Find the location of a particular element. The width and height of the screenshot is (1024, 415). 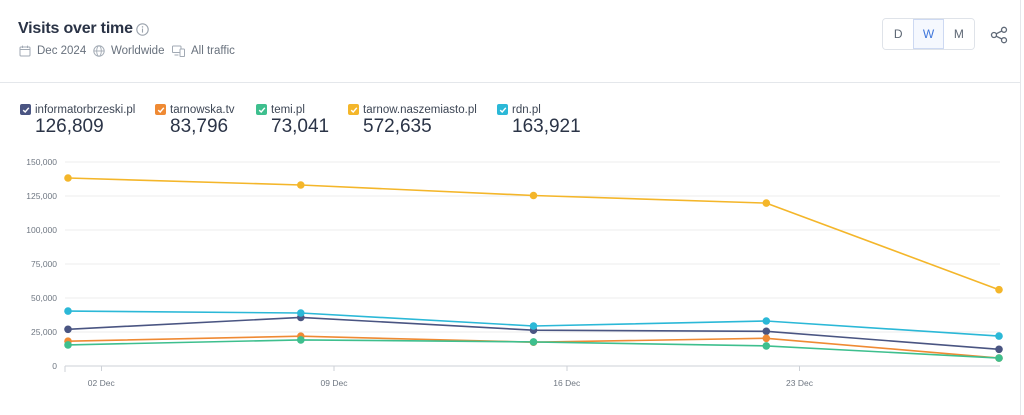

date-range-label: Dec 2024 is located at coordinates (62, 51).